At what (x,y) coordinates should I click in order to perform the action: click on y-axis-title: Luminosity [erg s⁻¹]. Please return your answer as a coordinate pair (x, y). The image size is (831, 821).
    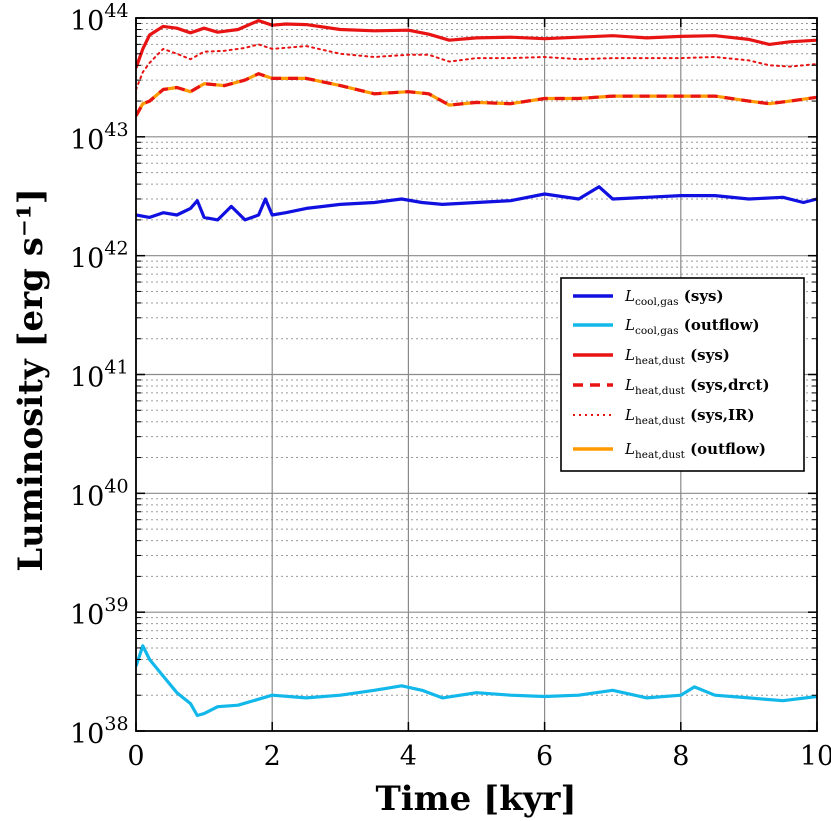
    Looking at the image, I should click on (31, 380).